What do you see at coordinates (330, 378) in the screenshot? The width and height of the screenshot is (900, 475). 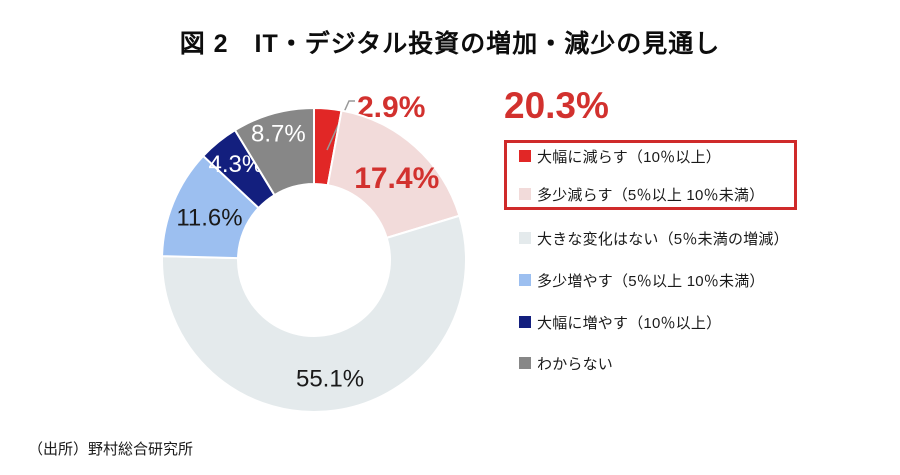 I see `slice-label-2: 55.1%` at bounding box center [330, 378].